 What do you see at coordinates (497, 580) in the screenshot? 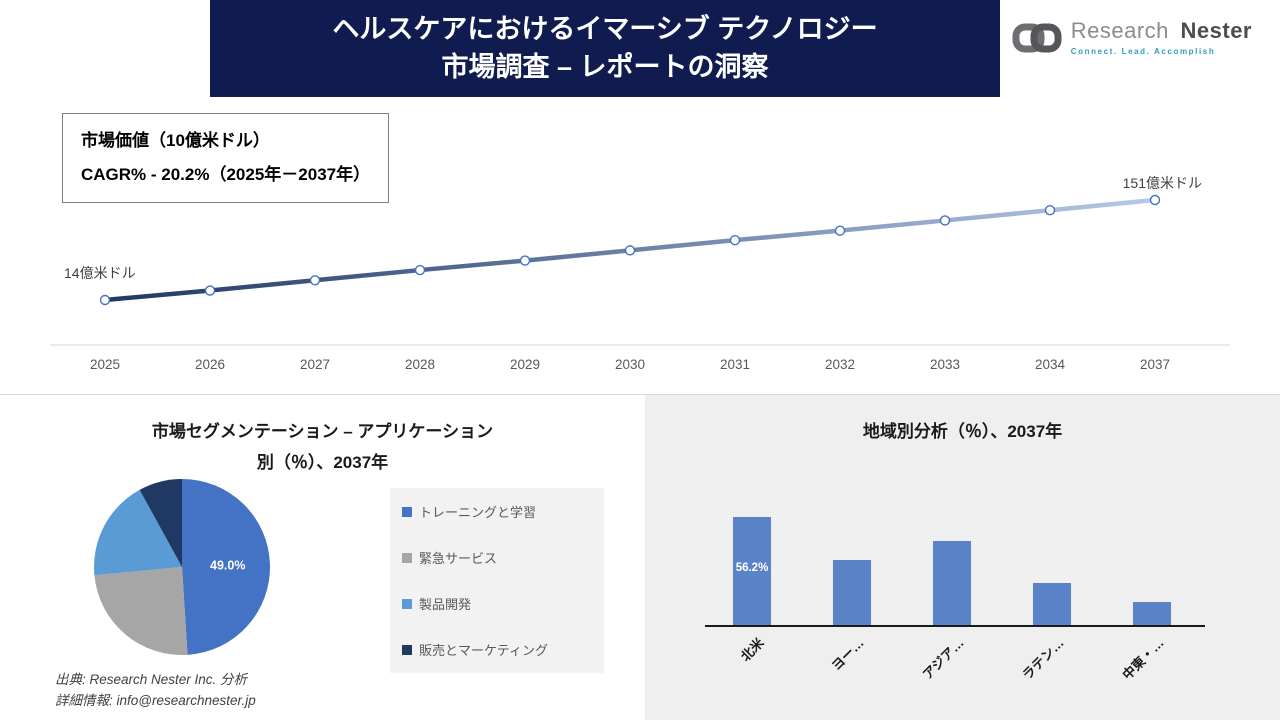
I see `pie-legend: トレーニングと学習 緊急サービス 製品開発販売とマーケティング` at bounding box center [497, 580].